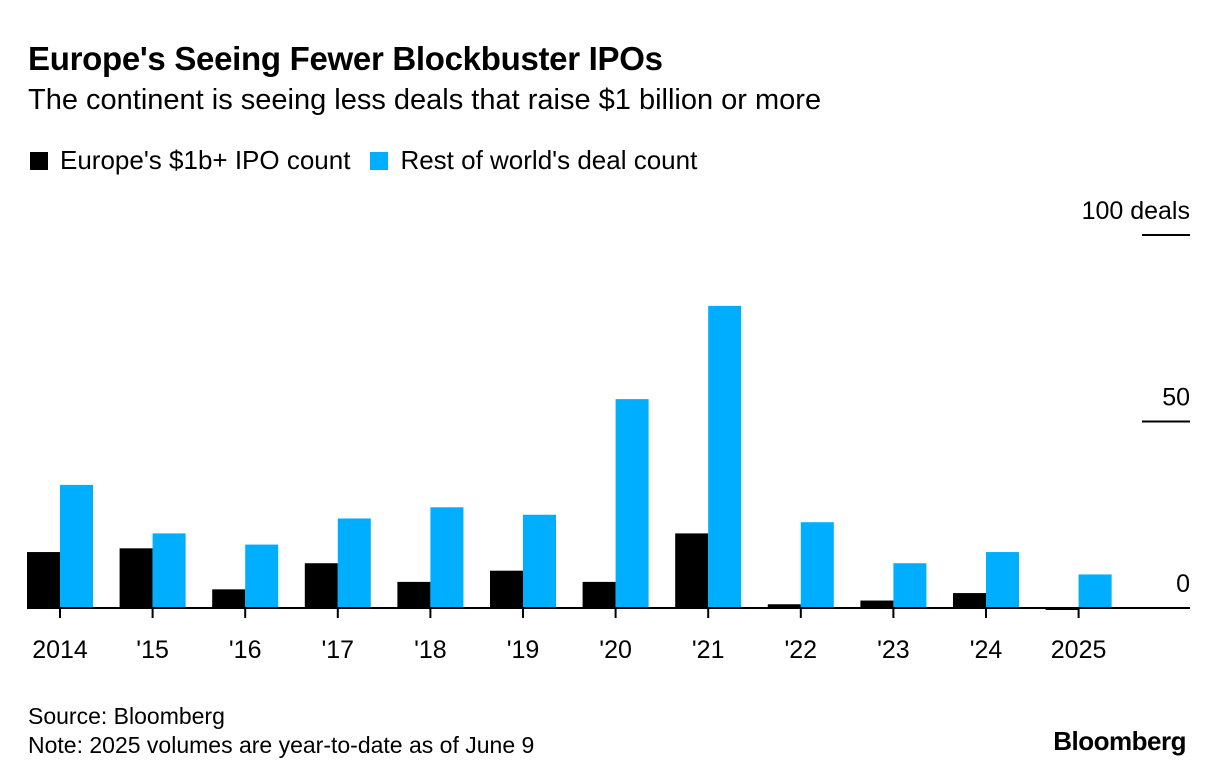  What do you see at coordinates (126, 716) in the screenshot?
I see `source-note: Source: Bloomberg` at bounding box center [126, 716].